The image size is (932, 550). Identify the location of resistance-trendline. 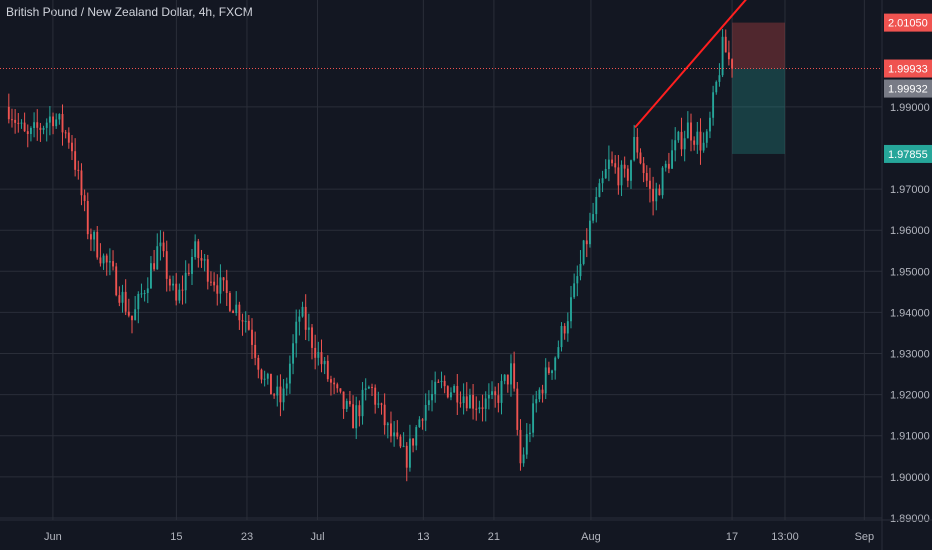
(694, 64).